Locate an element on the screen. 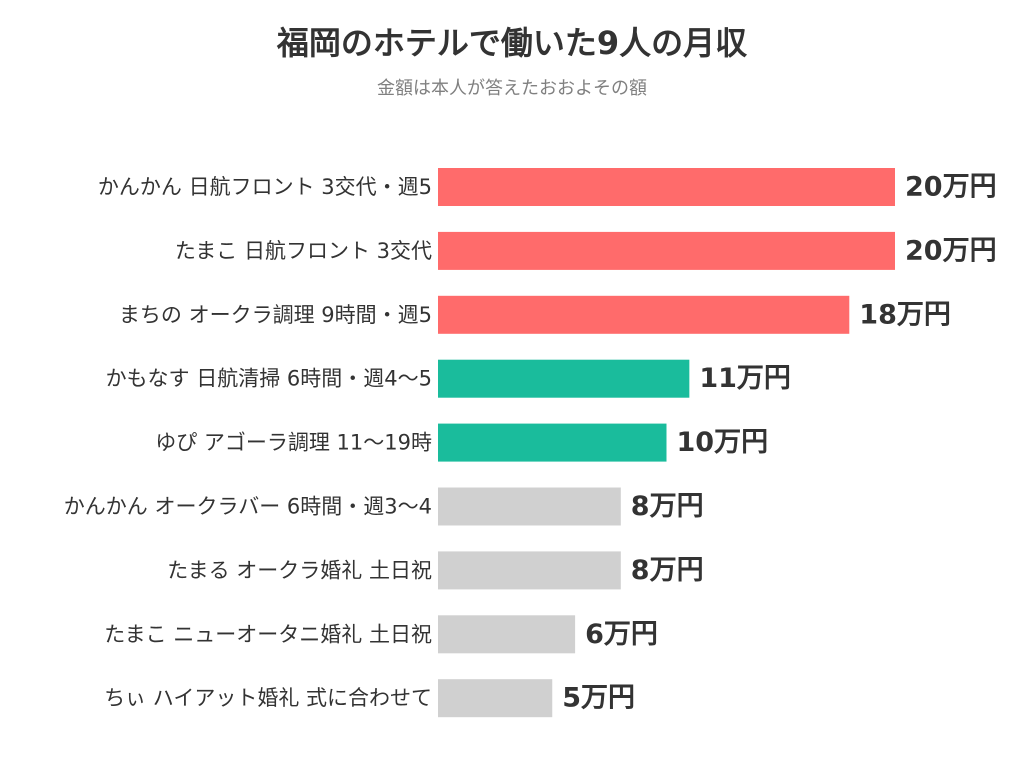  bar-row: ゆぴ アゴーラ調理 11〜19時 10万円 is located at coordinates (462, 442).